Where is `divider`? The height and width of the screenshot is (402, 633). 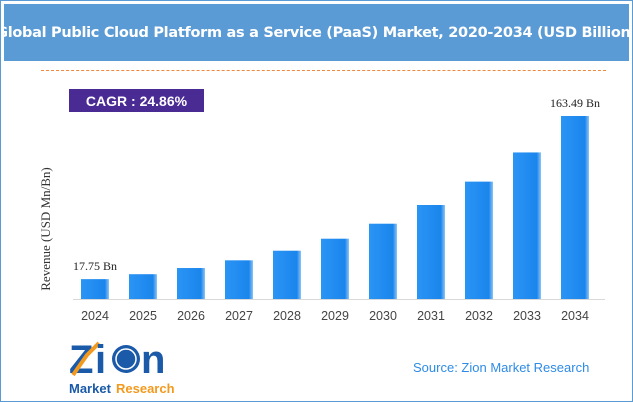
divider is located at coordinates (323, 70).